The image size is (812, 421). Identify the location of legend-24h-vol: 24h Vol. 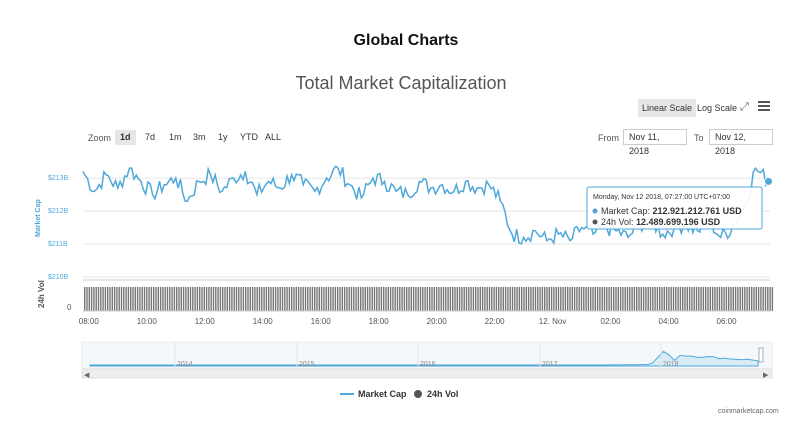
(436, 394).